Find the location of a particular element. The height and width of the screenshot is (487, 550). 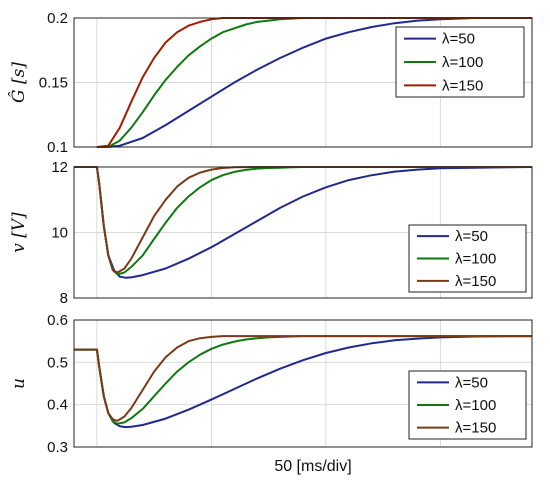

y-tick-label: 12 is located at coordinates (59, 167).